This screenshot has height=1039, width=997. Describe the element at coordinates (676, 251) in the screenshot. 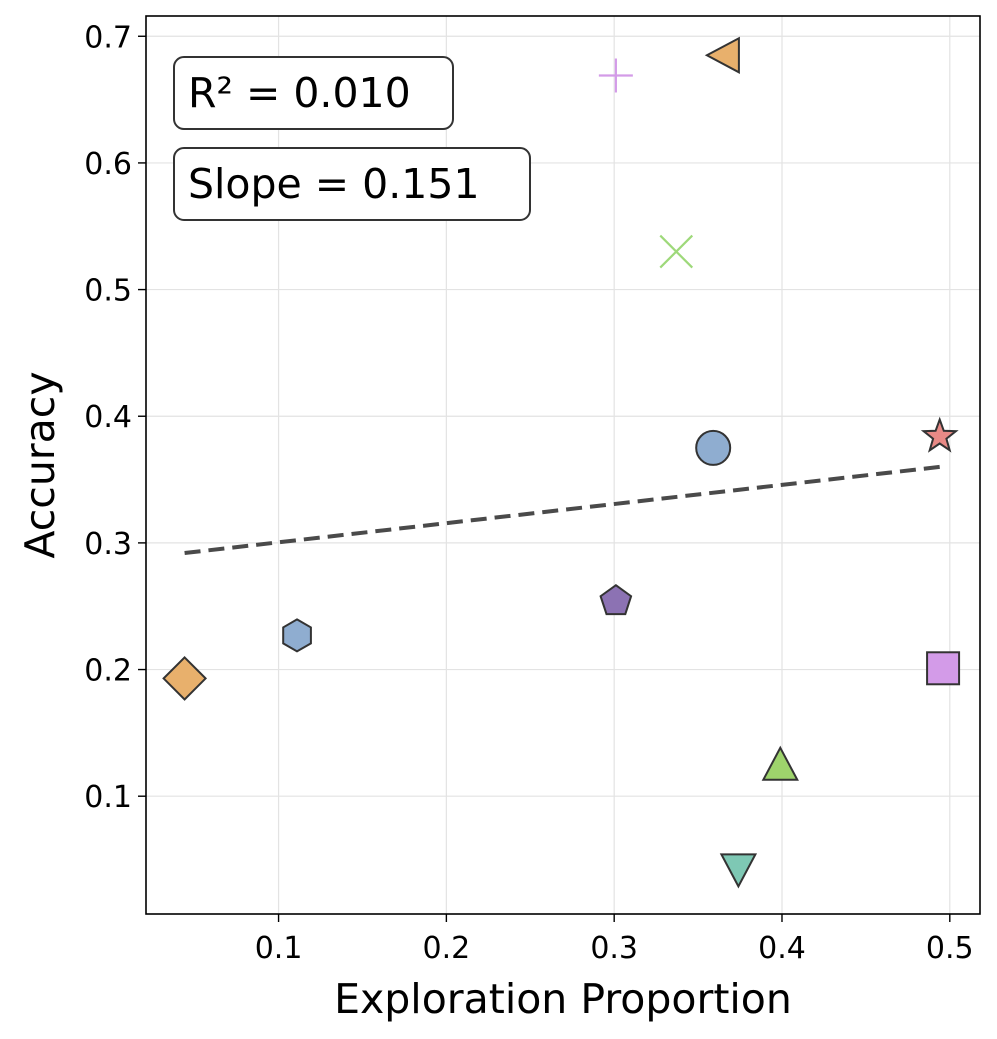

I see `point-x` at that location.